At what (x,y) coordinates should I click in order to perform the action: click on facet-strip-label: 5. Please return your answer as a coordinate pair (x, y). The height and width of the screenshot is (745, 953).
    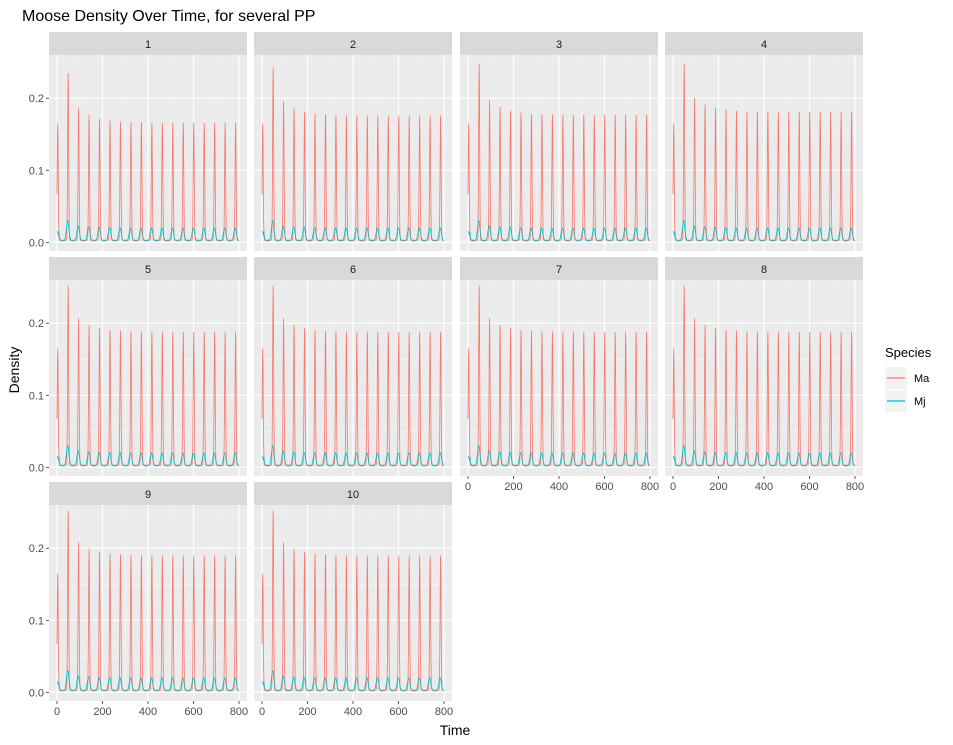
    Looking at the image, I should click on (148, 270).